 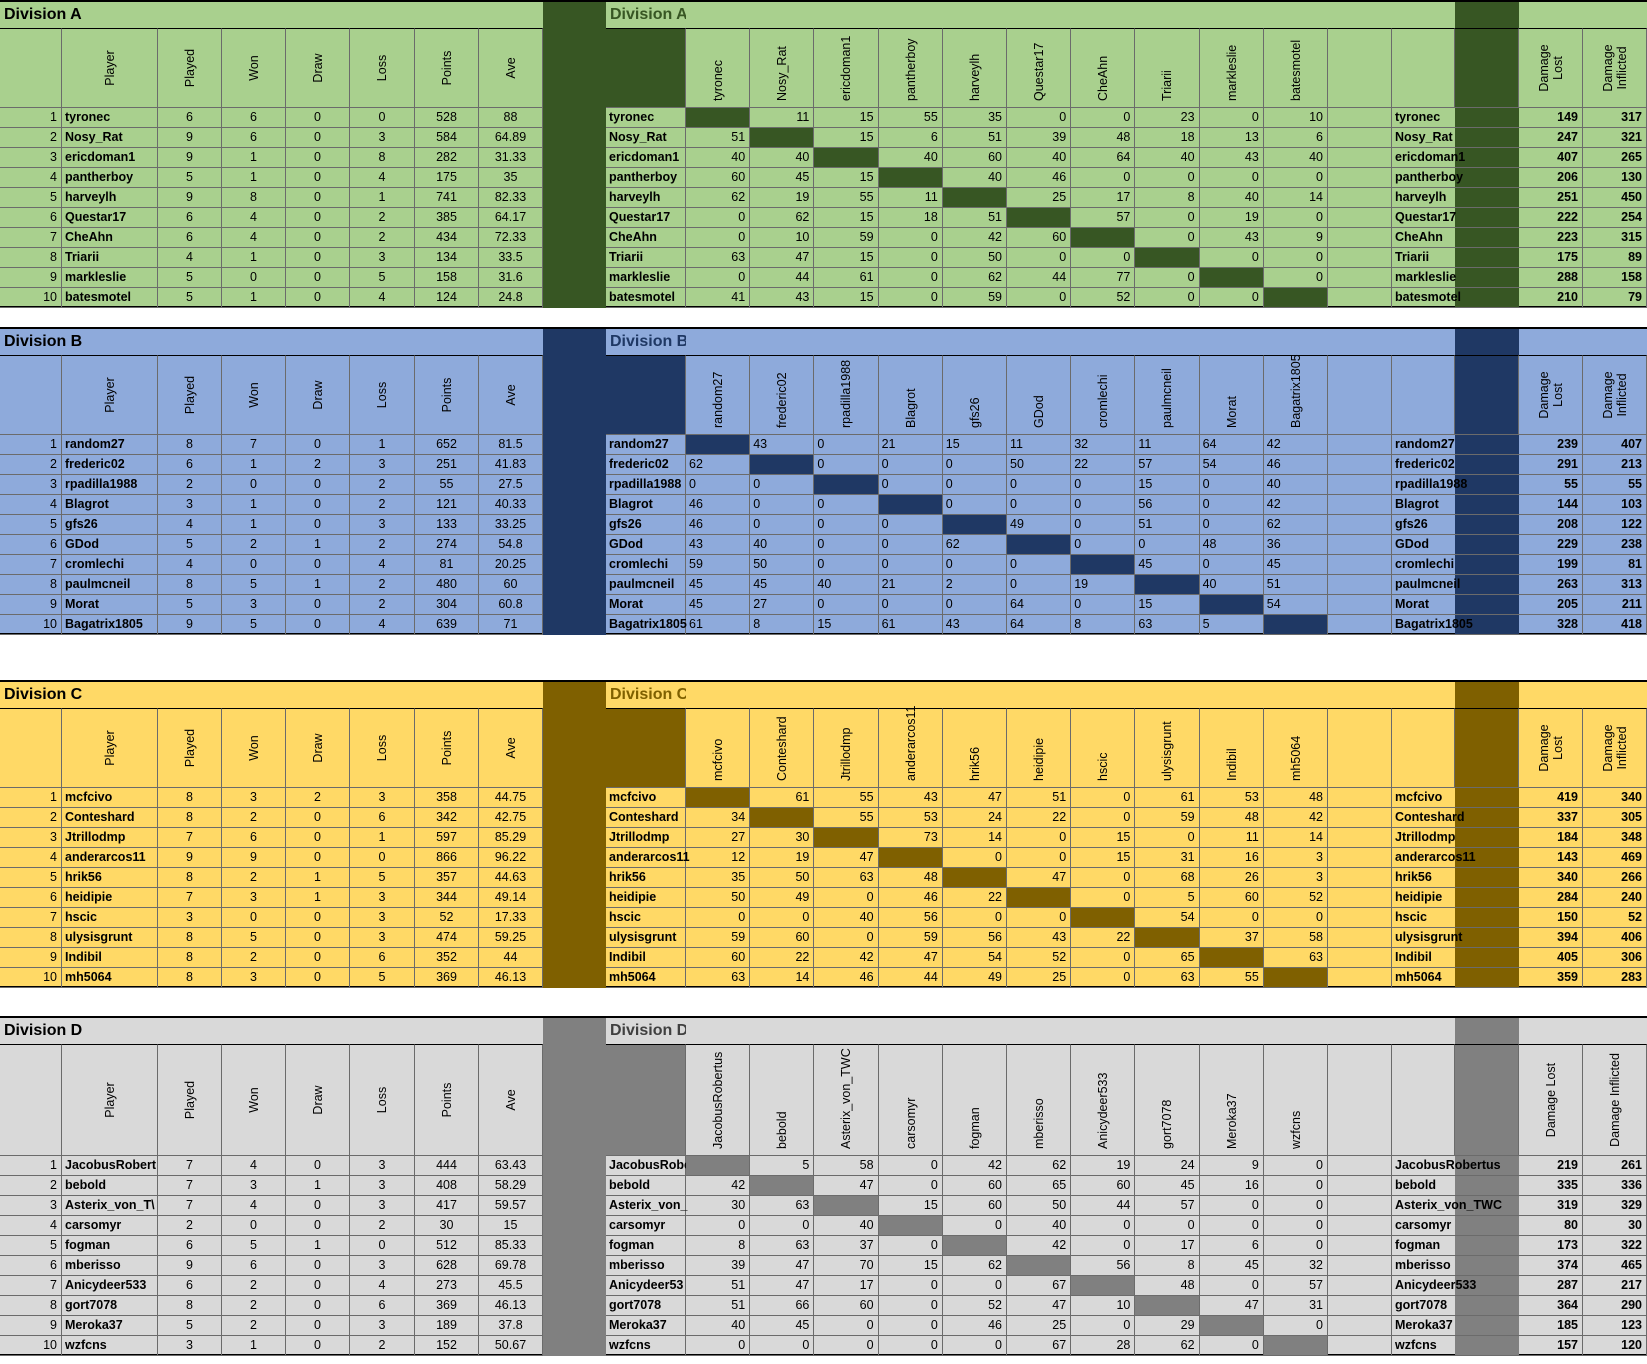 What do you see at coordinates (1103, 1100) in the screenshot?
I see `matrix-header-opponent: Anicydeer533` at bounding box center [1103, 1100].